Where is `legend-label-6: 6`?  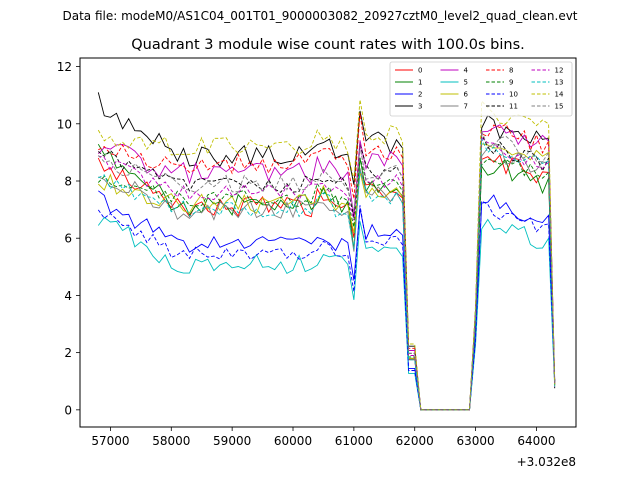
legend-label-6: 6 is located at coordinates (466, 95).